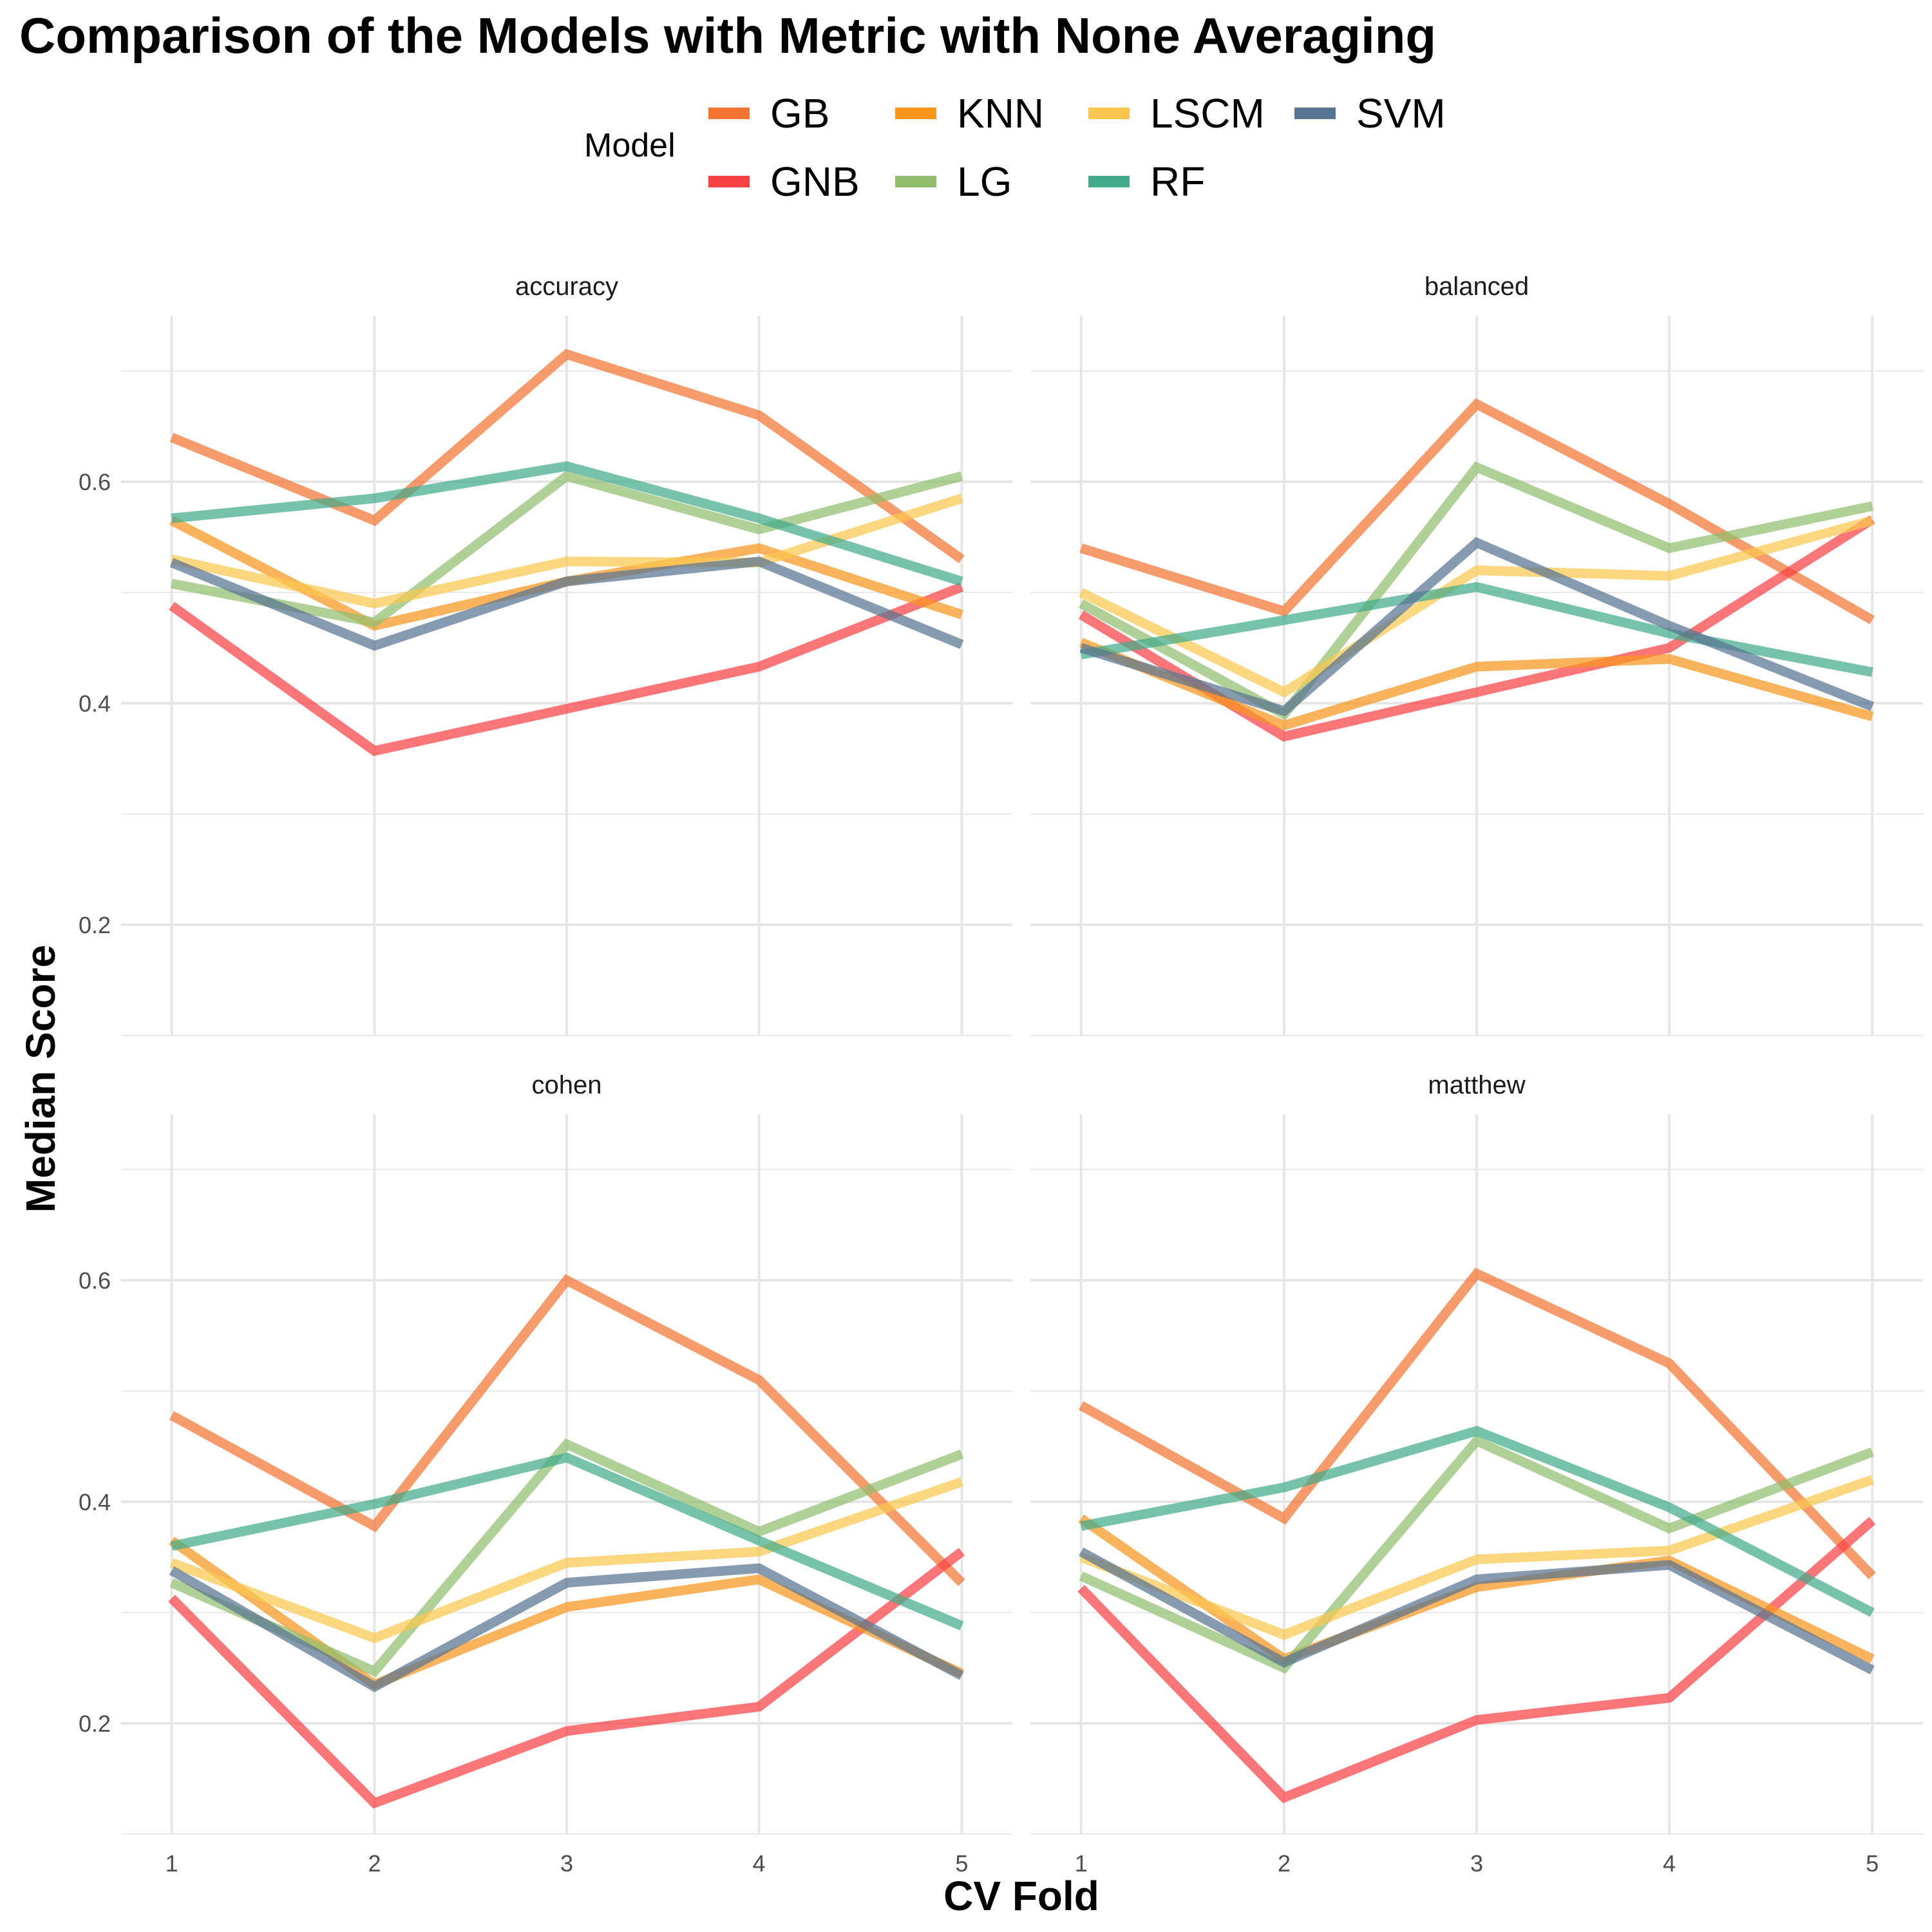  What do you see at coordinates (799, 113) in the screenshot?
I see `legend-label: GB` at bounding box center [799, 113].